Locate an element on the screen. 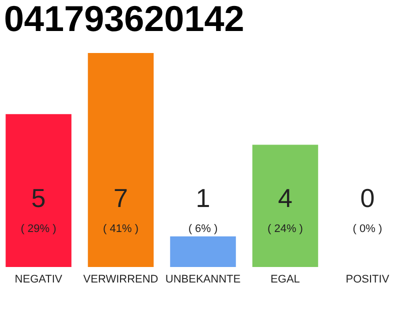 The width and height of the screenshot is (410, 320). data-label: 0 is located at coordinates (367, 198).